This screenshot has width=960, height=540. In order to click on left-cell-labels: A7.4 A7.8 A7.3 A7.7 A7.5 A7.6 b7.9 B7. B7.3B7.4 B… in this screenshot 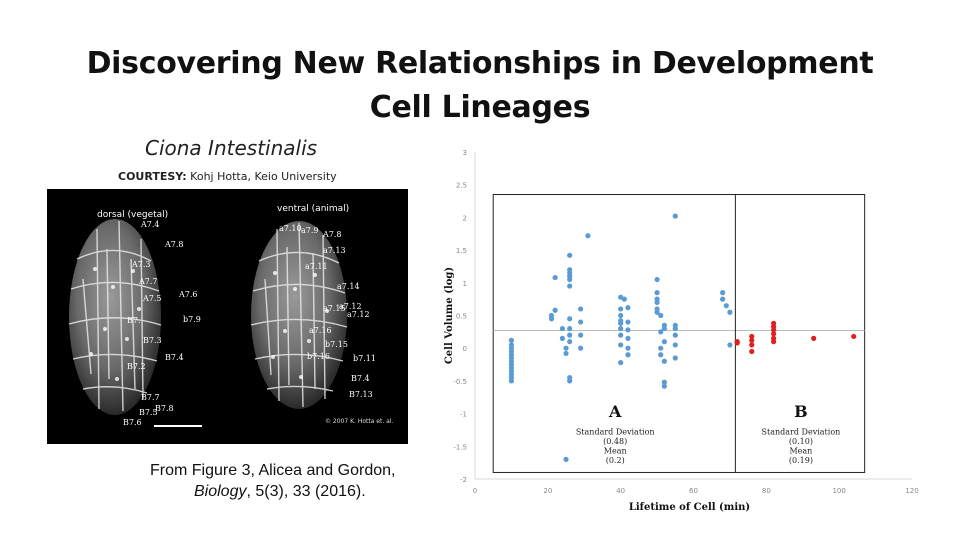, I will do `click(162, 323)`.